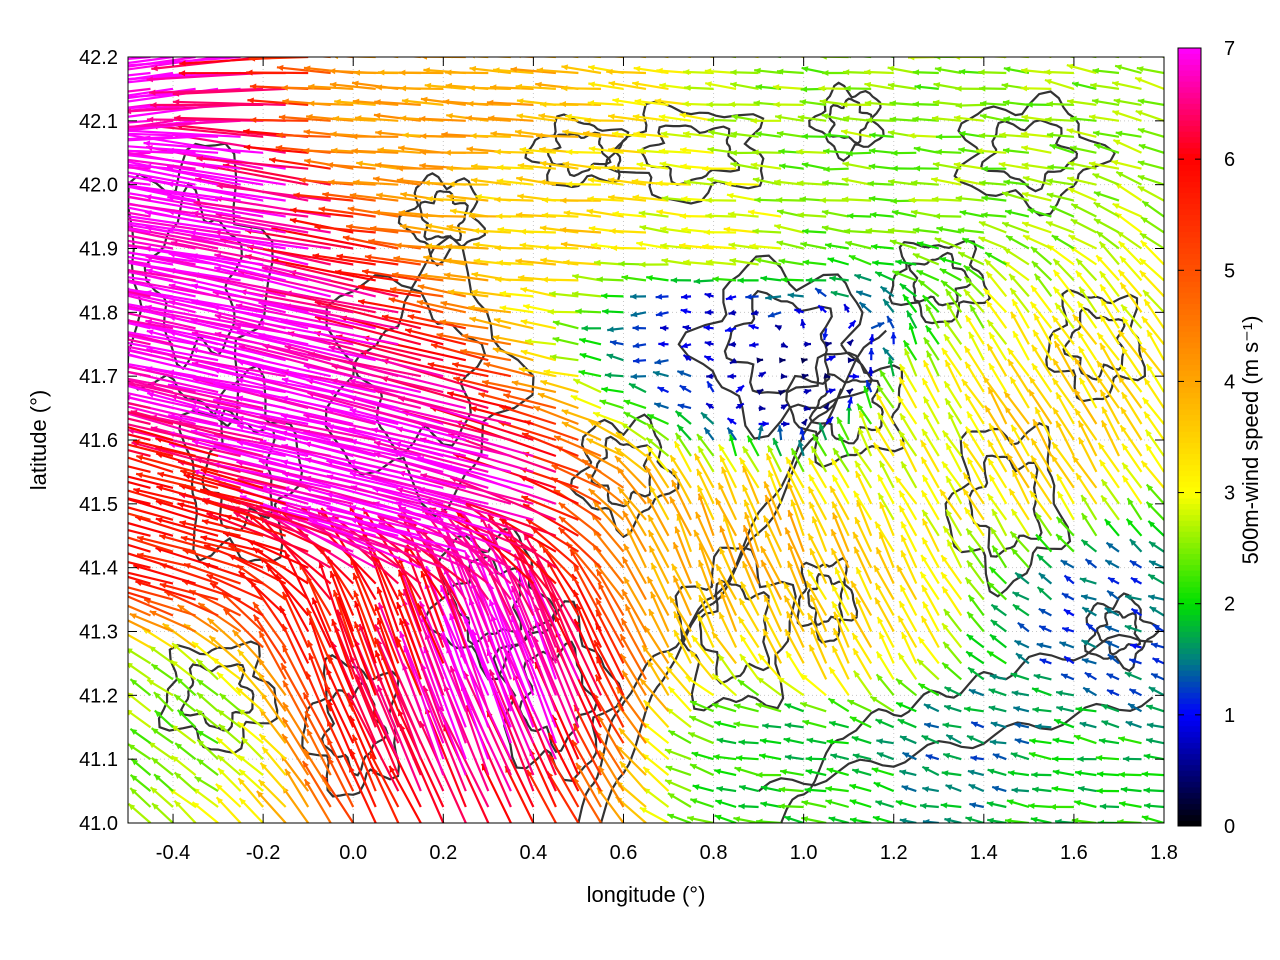 This screenshot has width=1280, height=960. What do you see at coordinates (1189, 437) in the screenshot?
I see `colorbar-frame` at bounding box center [1189, 437].